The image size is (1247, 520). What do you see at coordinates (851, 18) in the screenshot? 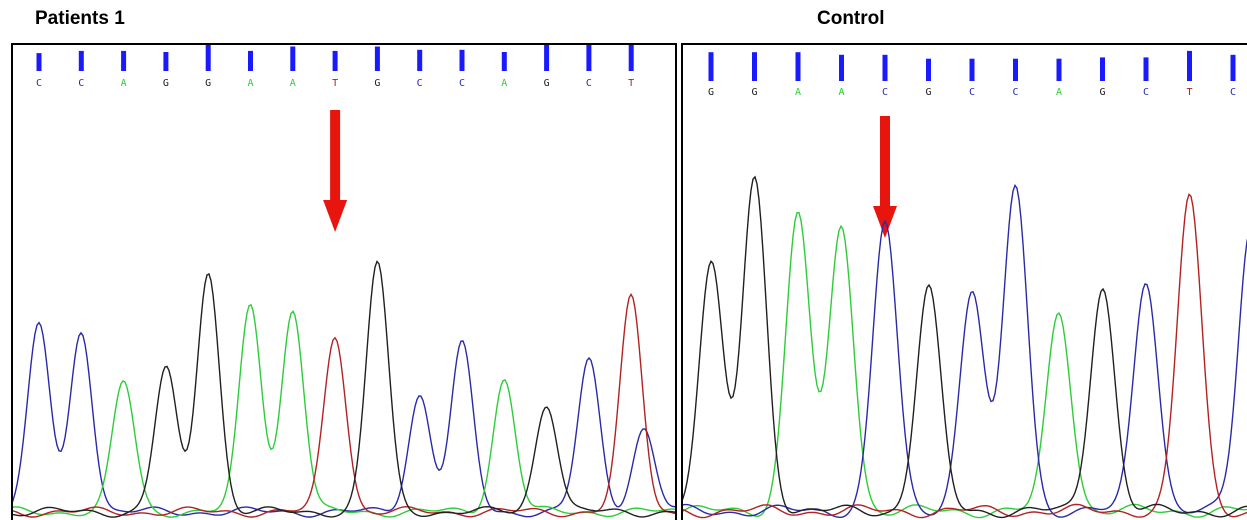
I see `panel-title-control: Control` at bounding box center [851, 18].